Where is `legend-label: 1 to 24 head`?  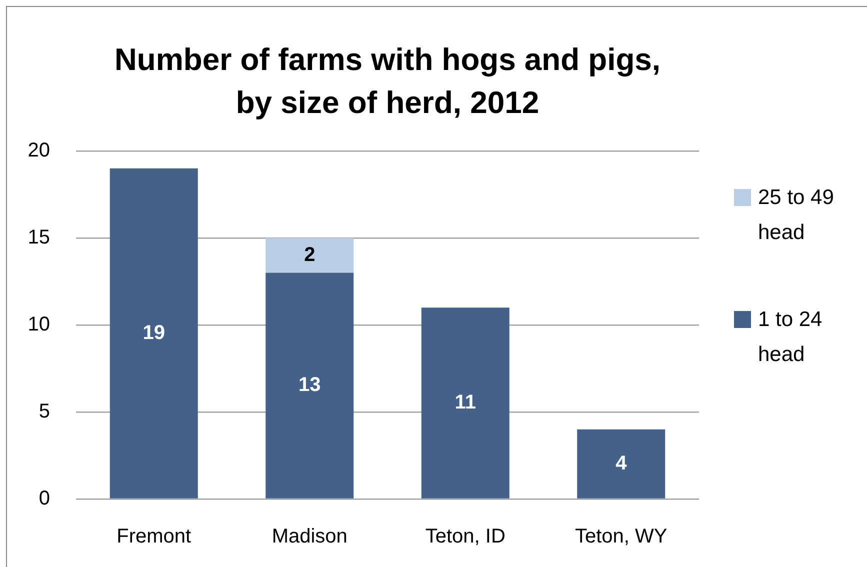 legend-label: 1 to 24 head is located at coordinates (791, 337).